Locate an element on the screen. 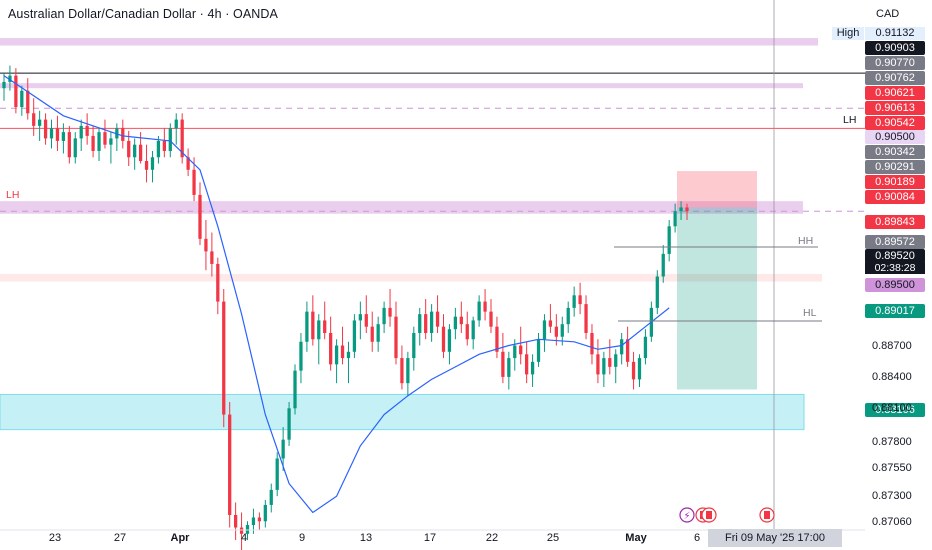  price-tag: 0.88106 is located at coordinates (895, 410).